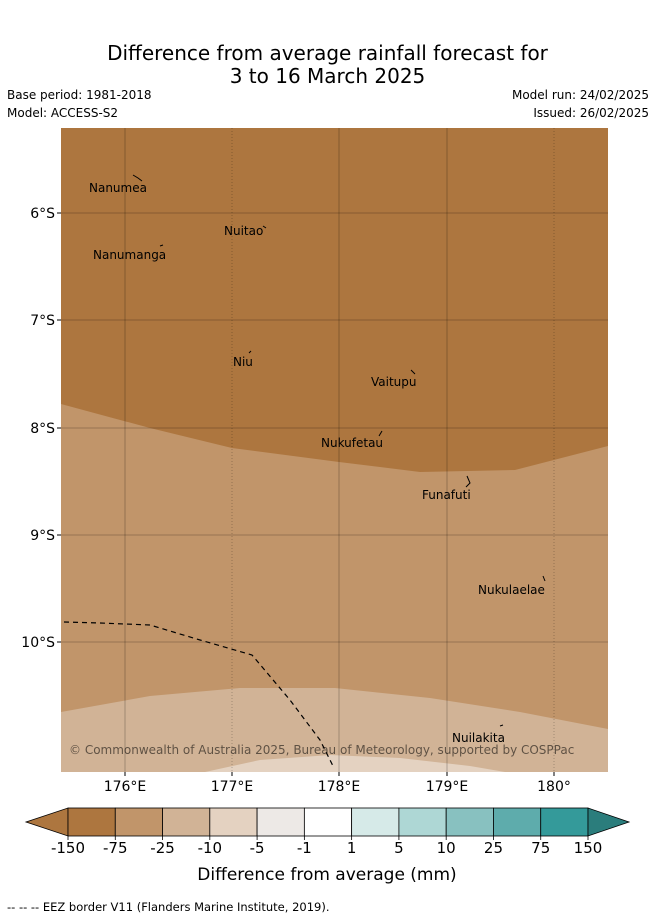  What do you see at coordinates (327, 76) in the screenshot?
I see `title-line-2: 3 to 16 March 2025` at bounding box center [327, 76].